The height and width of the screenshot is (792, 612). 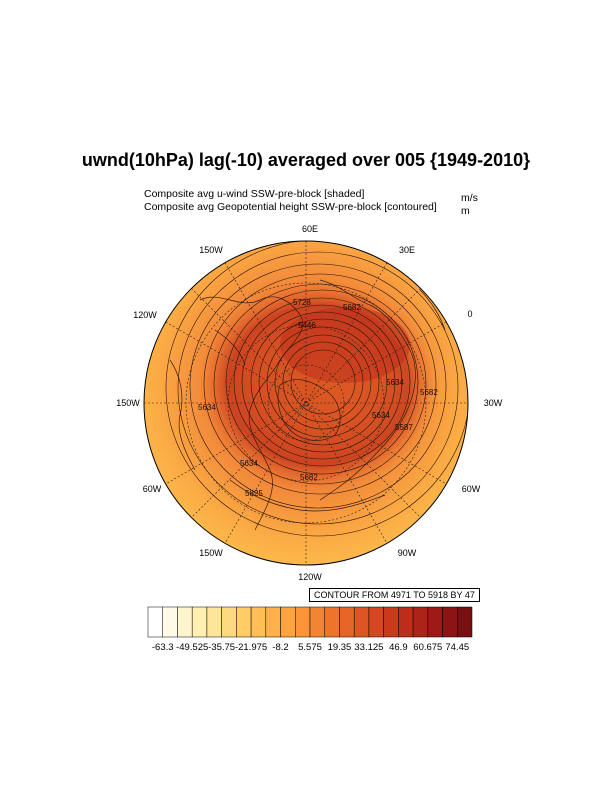 What do you see at coordinates (152, 489) in the screenshot?
I see `lon-label-left-lower: 60W` at bounding box center [152, 489].